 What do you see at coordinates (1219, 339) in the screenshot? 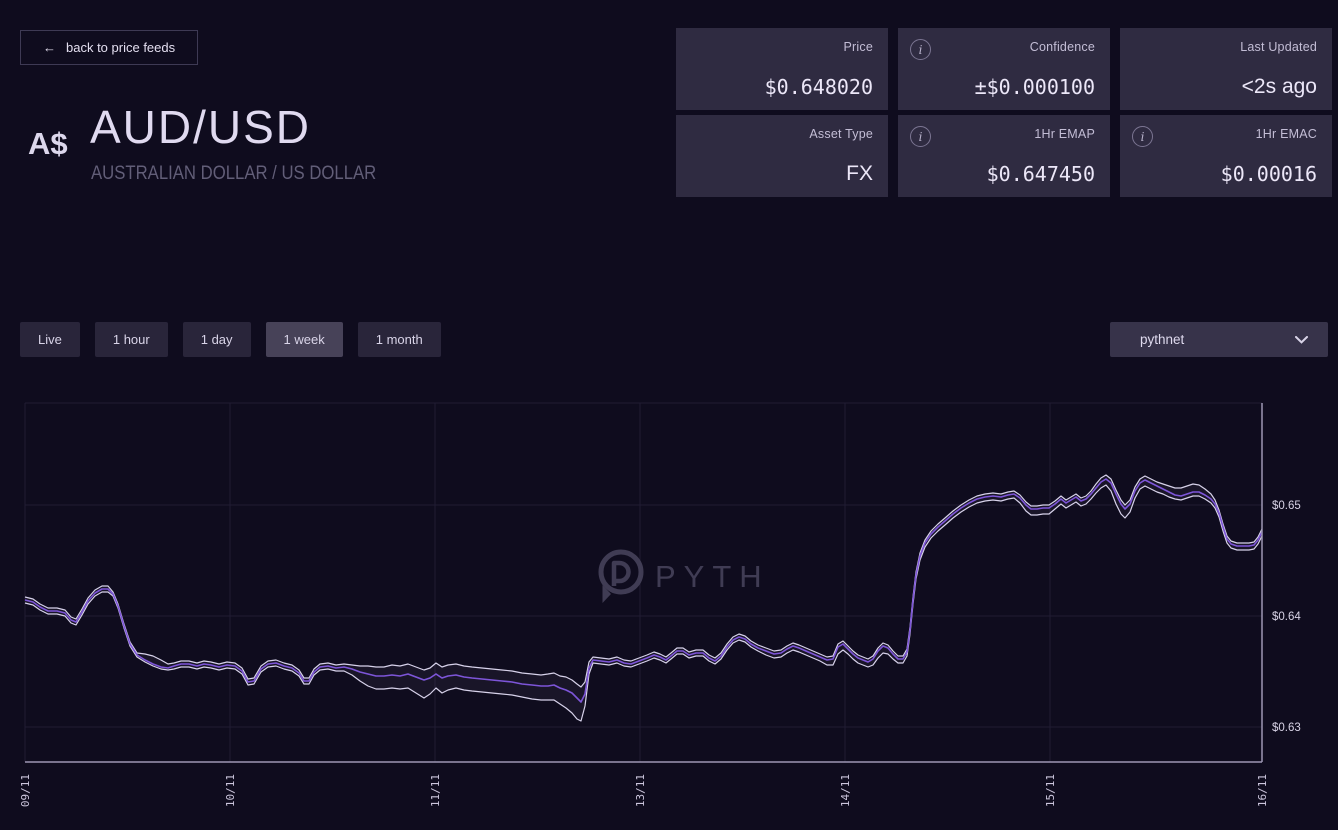
I see `network-select: pythnet` at bounding box center [1219, 339].